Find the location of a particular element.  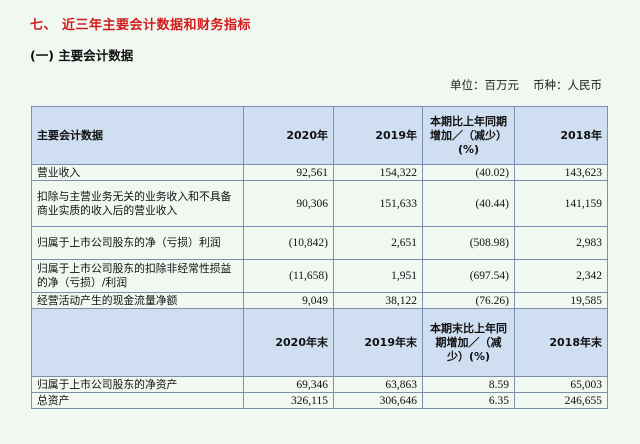

table-row: 归属于上市公司股东的净资产 69,346 63,863 8.59 65,003 is located at coordinates (319, 384).